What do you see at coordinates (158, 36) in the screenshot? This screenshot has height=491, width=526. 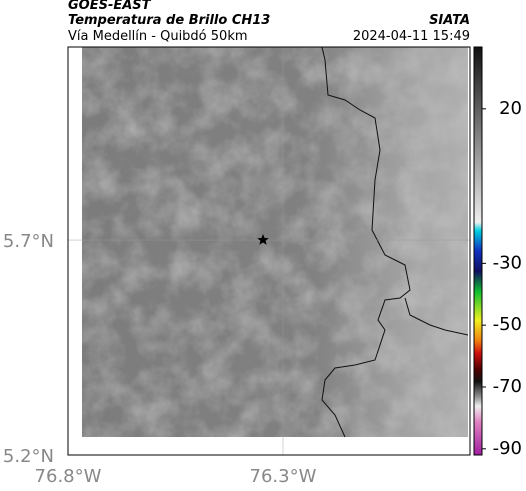 I see `region: Vía Medellín - Quibdó 50km` at bounding box center [158, 36].